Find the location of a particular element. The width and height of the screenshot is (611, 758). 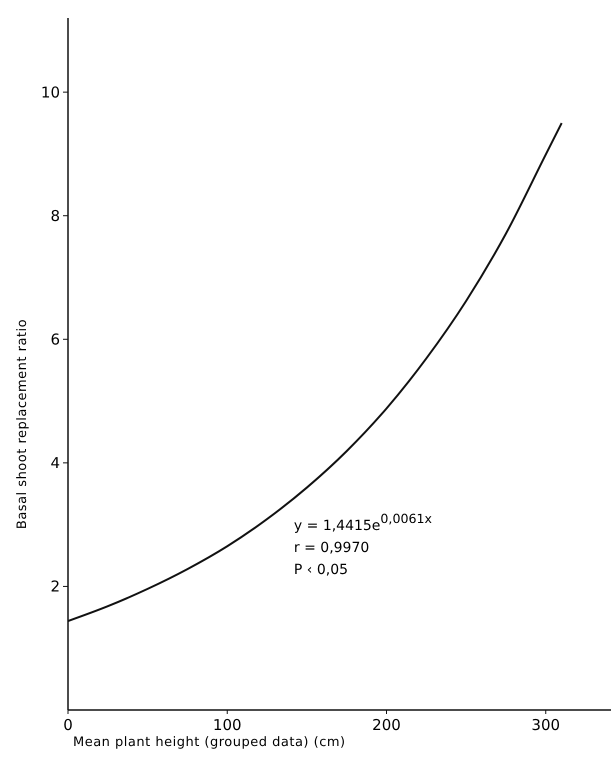

x-tick-label: 300 is located at coordinates (545, 725).